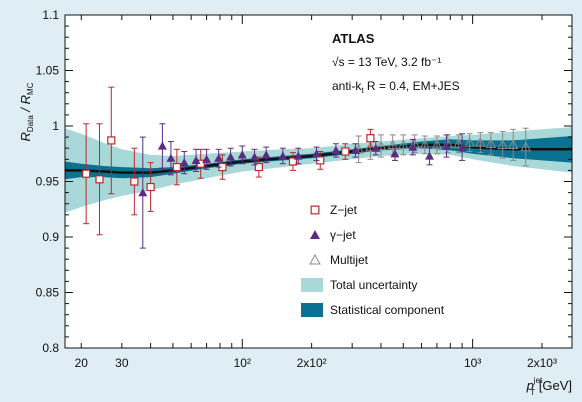 The image size is (582, 402). Describe the element at coordinates (82, 363) in the screenshot. I see `x-tick-label: 20` at that location.